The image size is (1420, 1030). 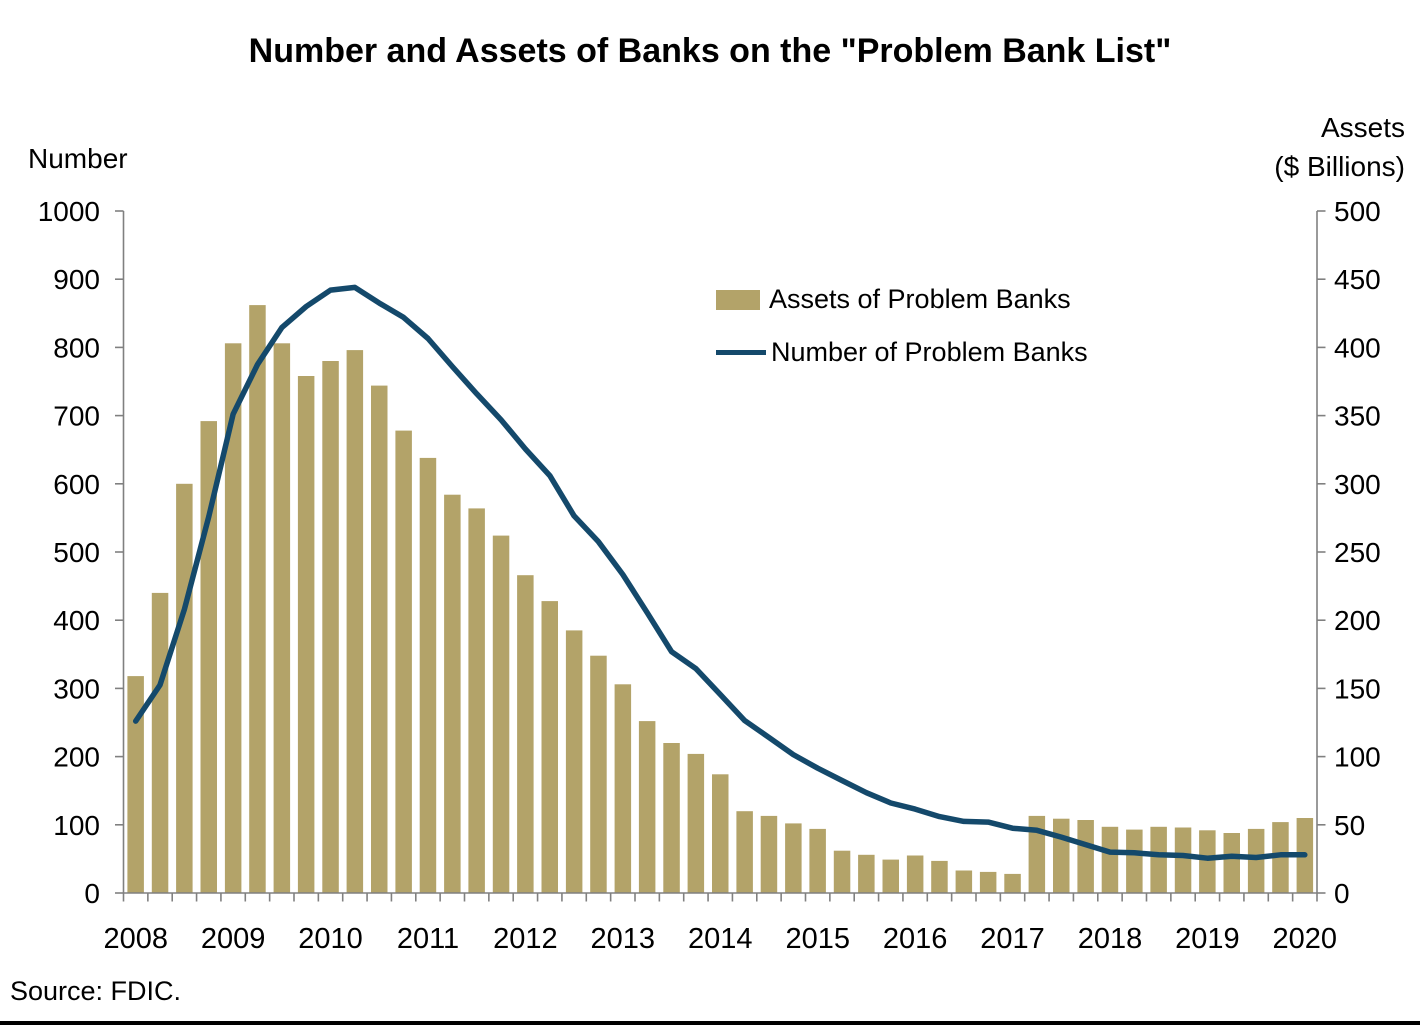 I want to click on right-tick-label: 300, so click(x=1357, y=484).